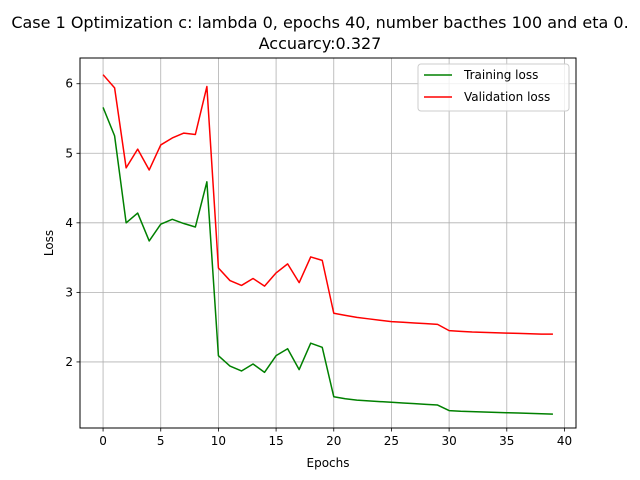  I want to click on x-tick-label: 20, so click(333, 441).